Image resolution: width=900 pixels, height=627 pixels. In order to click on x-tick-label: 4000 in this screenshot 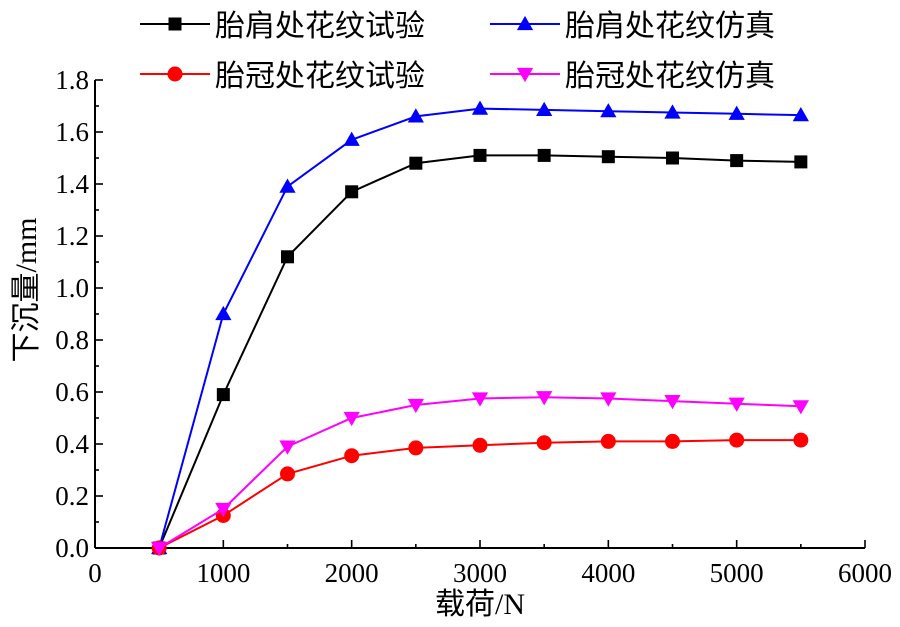, I will do `click(608, 573)`.